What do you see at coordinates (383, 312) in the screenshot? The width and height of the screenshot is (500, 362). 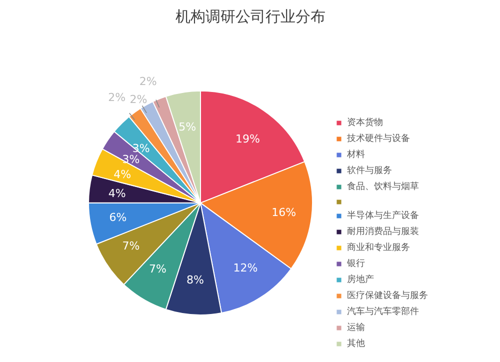 I see `legend-label: 汽车与汽车零部件` at bounding box center [383, 312].